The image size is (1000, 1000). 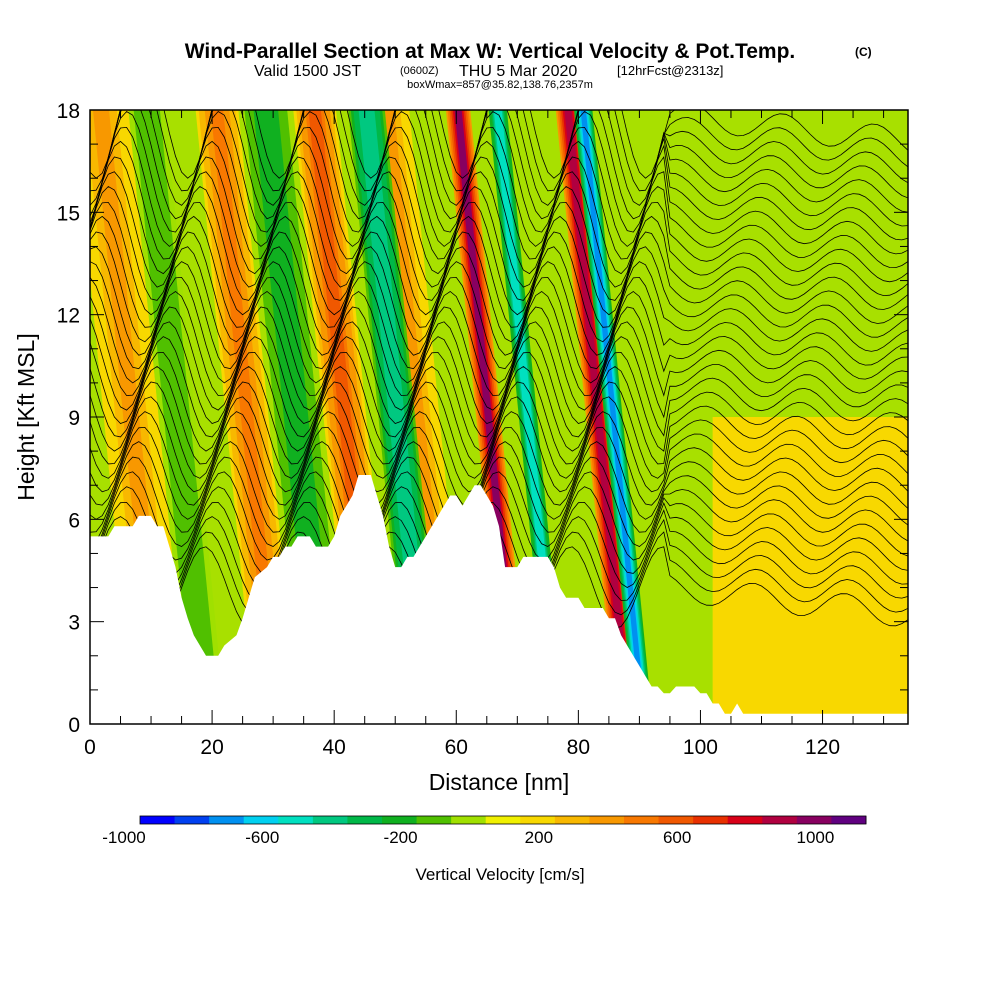 What do you see at coordinates (123, 837) in the screenshot?
I see `colorbar-tick-label: -1000` at bounding box center [123, 837].